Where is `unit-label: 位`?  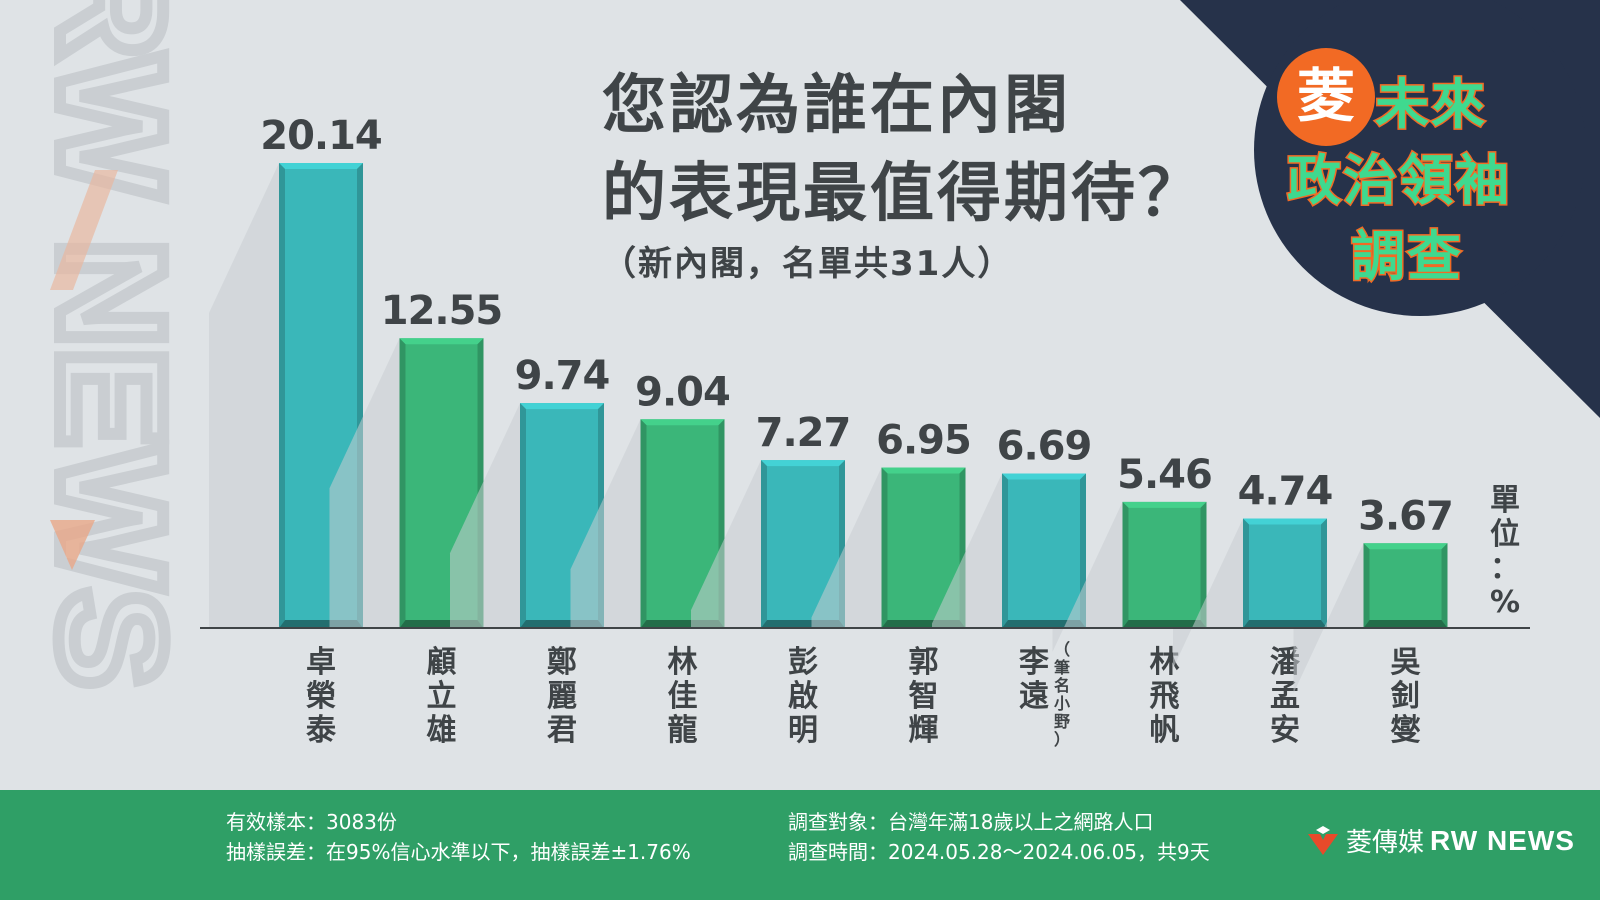 unit-label: 位 is located at coordinates (1505, 534).